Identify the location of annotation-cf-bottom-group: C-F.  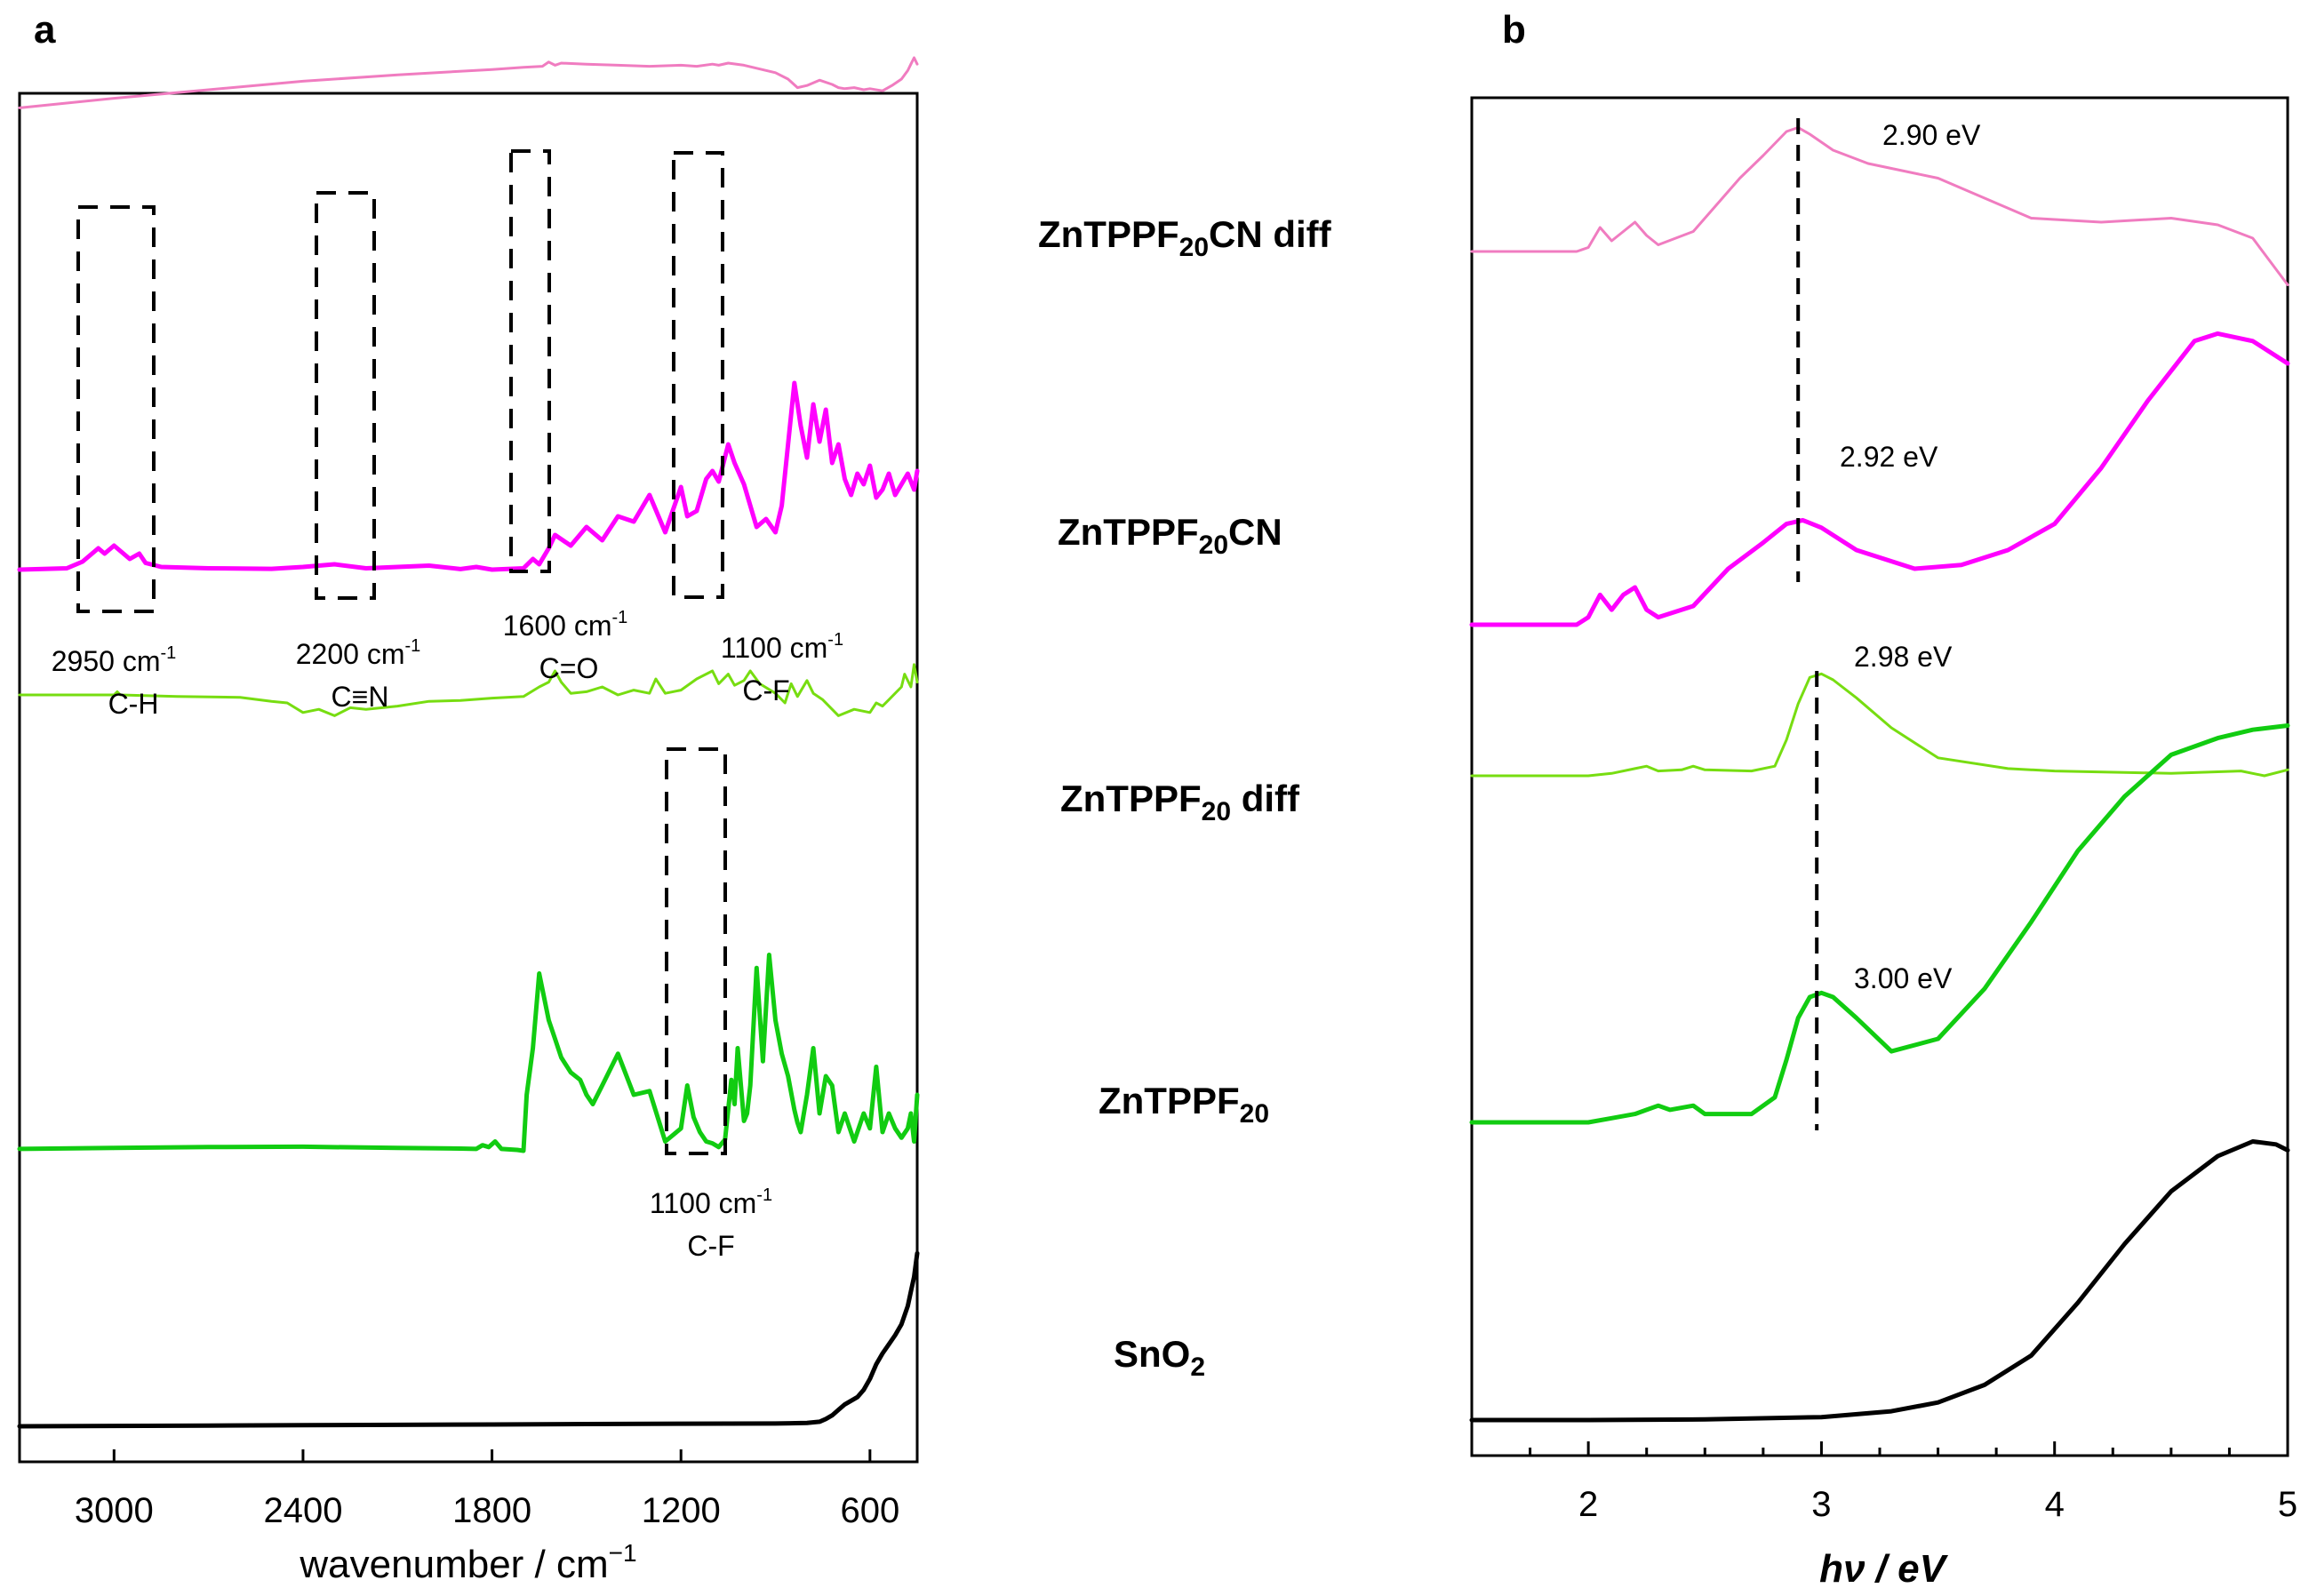
(710, 1246).